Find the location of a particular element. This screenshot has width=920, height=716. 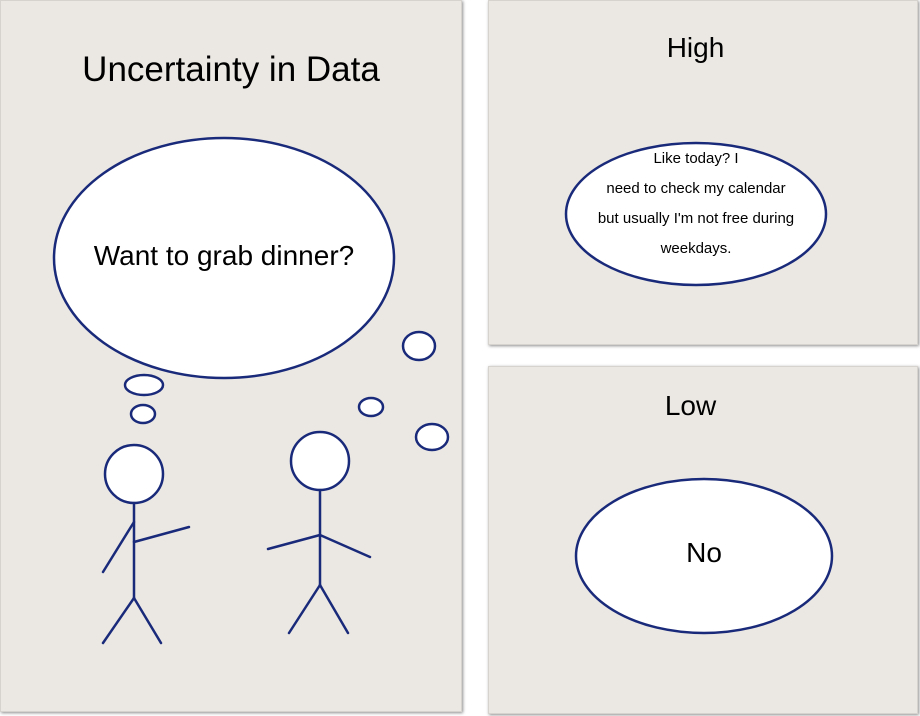

dinner-question: Want to grab dinner? is located at coordinates (224, 255).